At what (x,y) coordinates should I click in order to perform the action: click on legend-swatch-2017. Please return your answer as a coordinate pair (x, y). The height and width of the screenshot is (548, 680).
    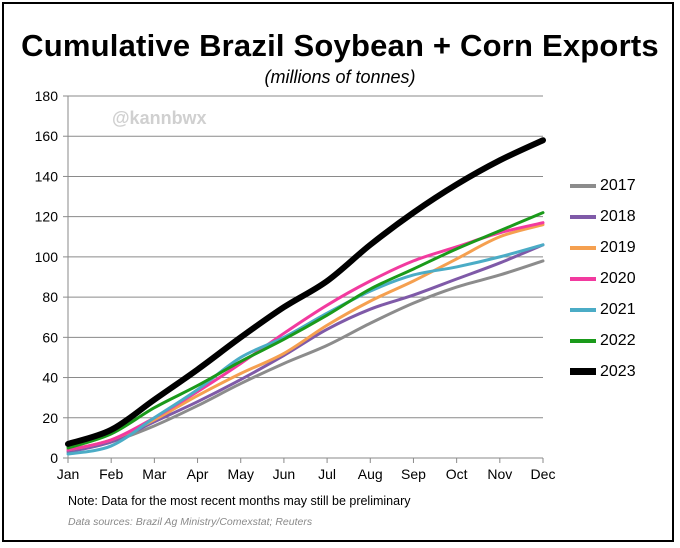
    Looking at the image, I should click on (583, 185).